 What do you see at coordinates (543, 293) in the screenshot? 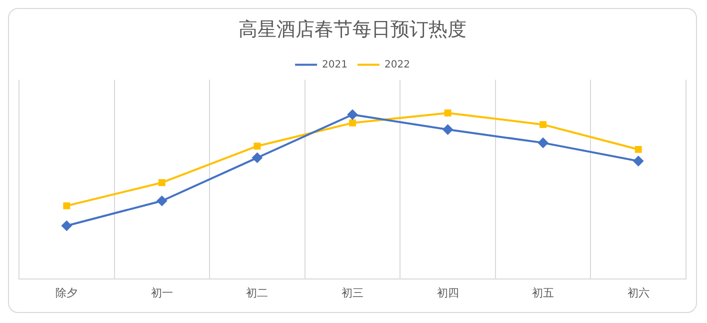
I see `x-tick-label: 初五` at bounding box center [543, 293].